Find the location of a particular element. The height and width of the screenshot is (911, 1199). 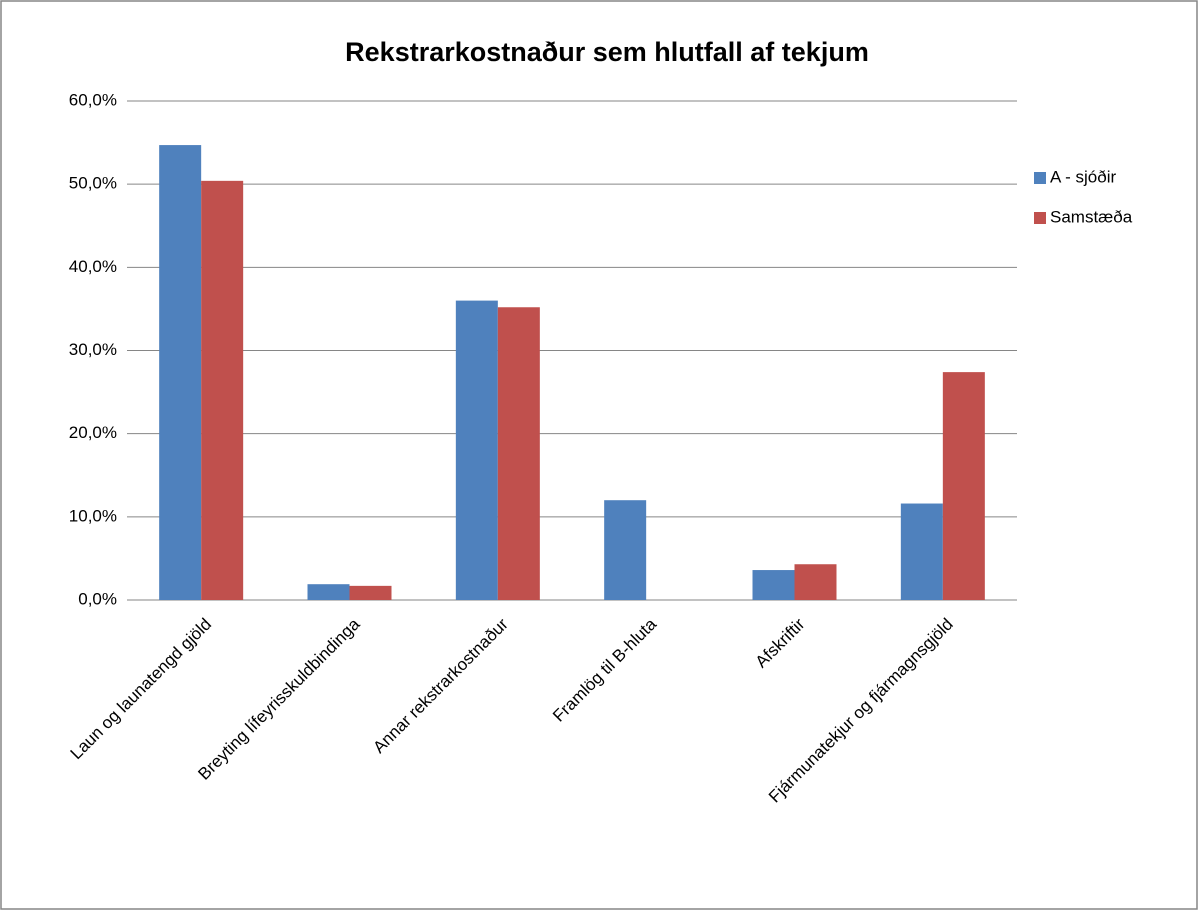

y-tick-label: 60,0% is located at coordinates (93, 99).